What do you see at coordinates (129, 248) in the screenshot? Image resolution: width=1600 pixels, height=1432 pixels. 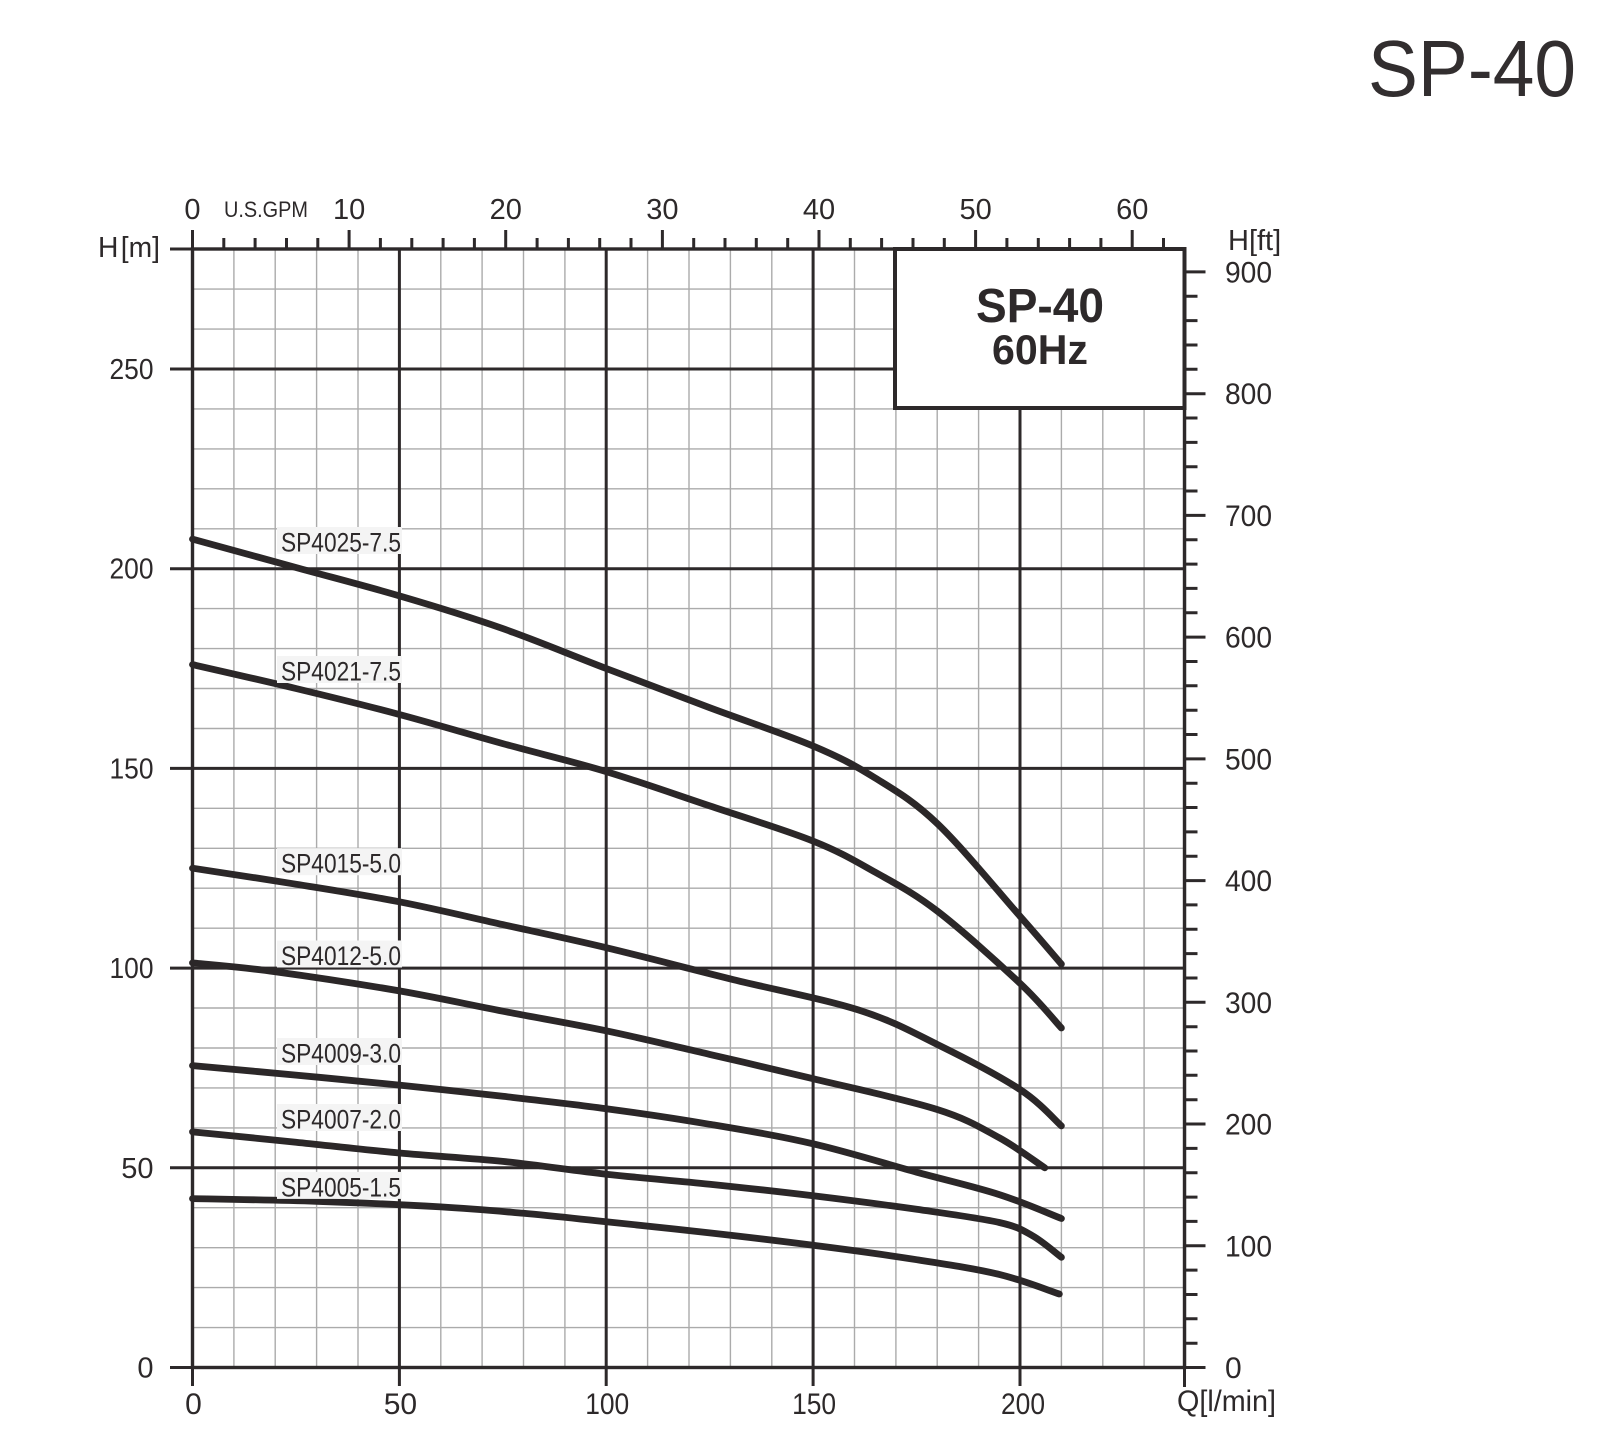 I see `svg-text: H [m]` at bounding box center [129, 248].